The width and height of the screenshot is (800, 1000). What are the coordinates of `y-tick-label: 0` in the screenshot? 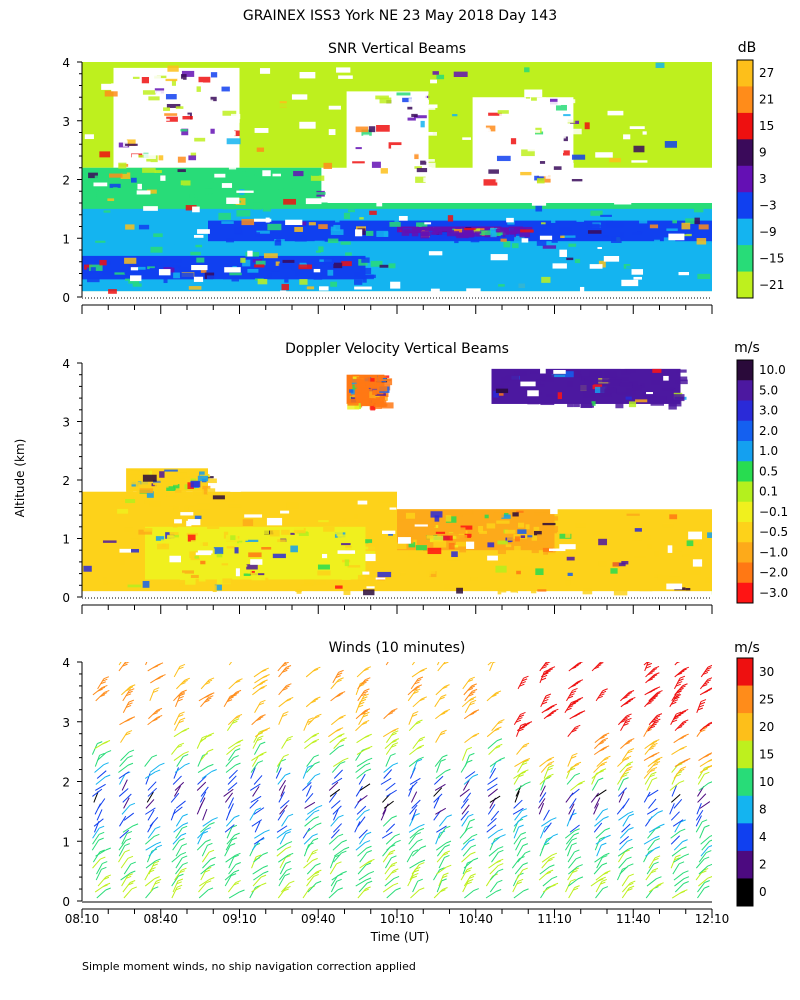 It's located at (66, 298).